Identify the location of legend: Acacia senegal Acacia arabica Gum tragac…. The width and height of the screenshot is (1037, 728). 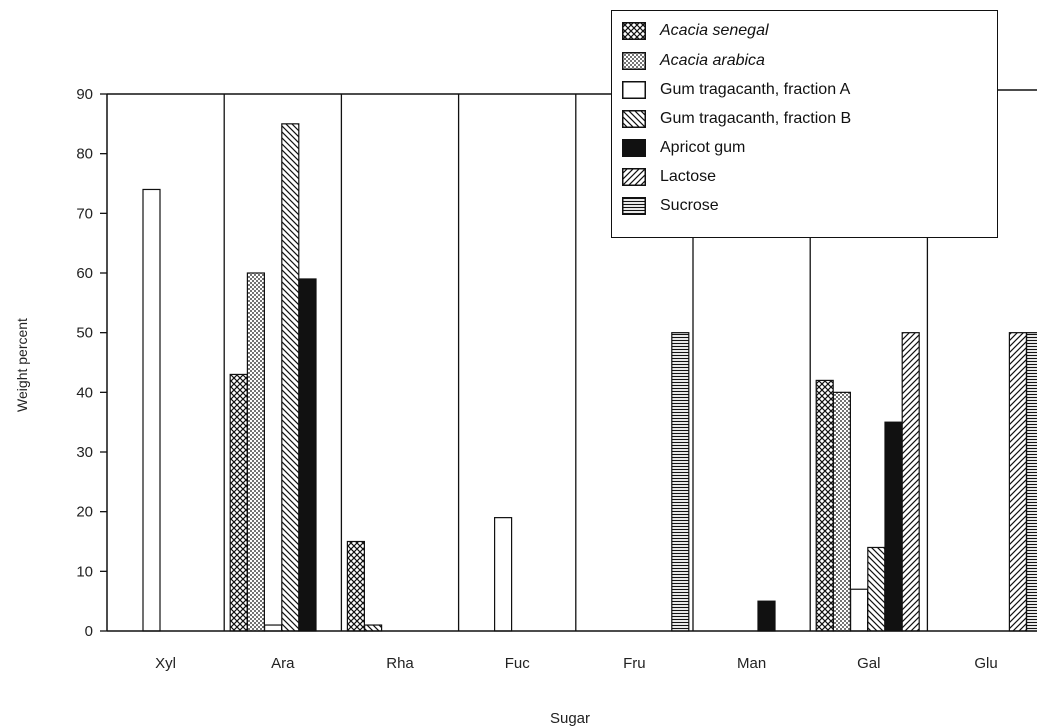
(804, 124).